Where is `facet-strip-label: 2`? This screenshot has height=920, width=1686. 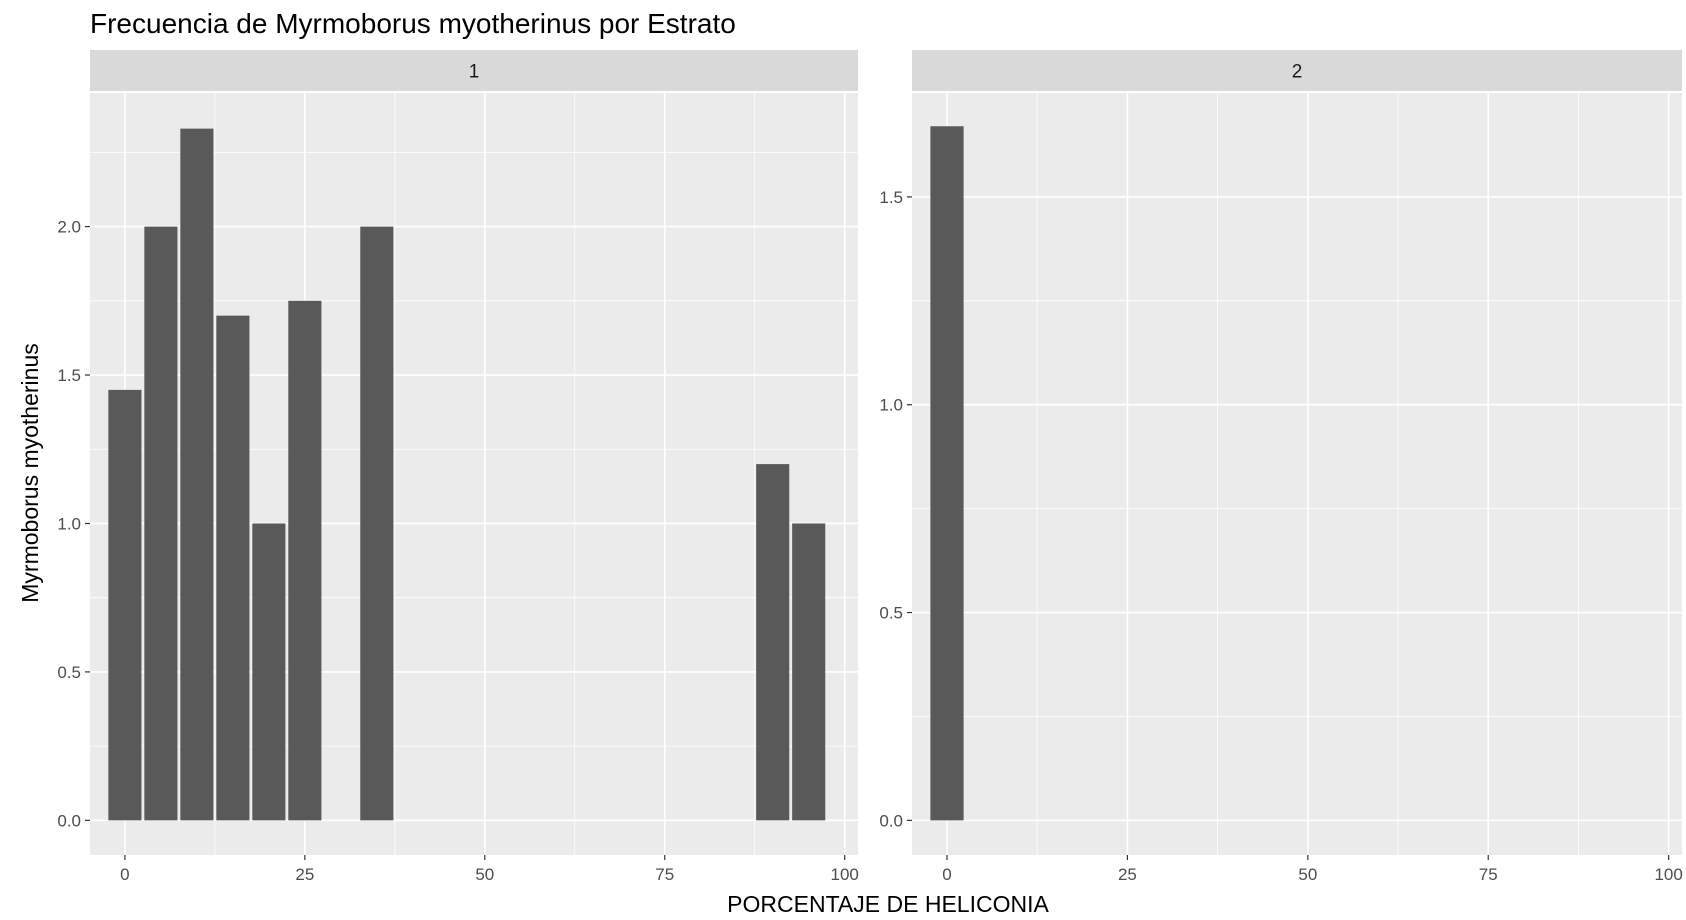
facet-strip-label: 2 is located at coordinates (1297, 72).